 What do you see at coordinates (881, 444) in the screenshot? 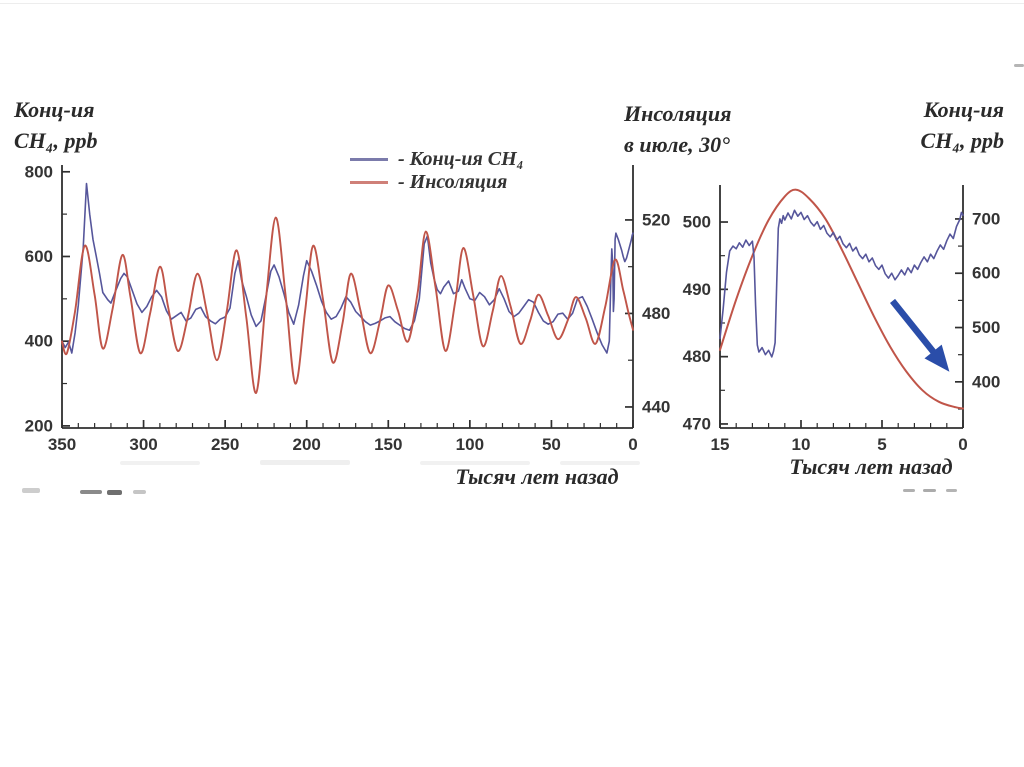
I see `tick-label-x: 5` at bounding box center [881, 444].